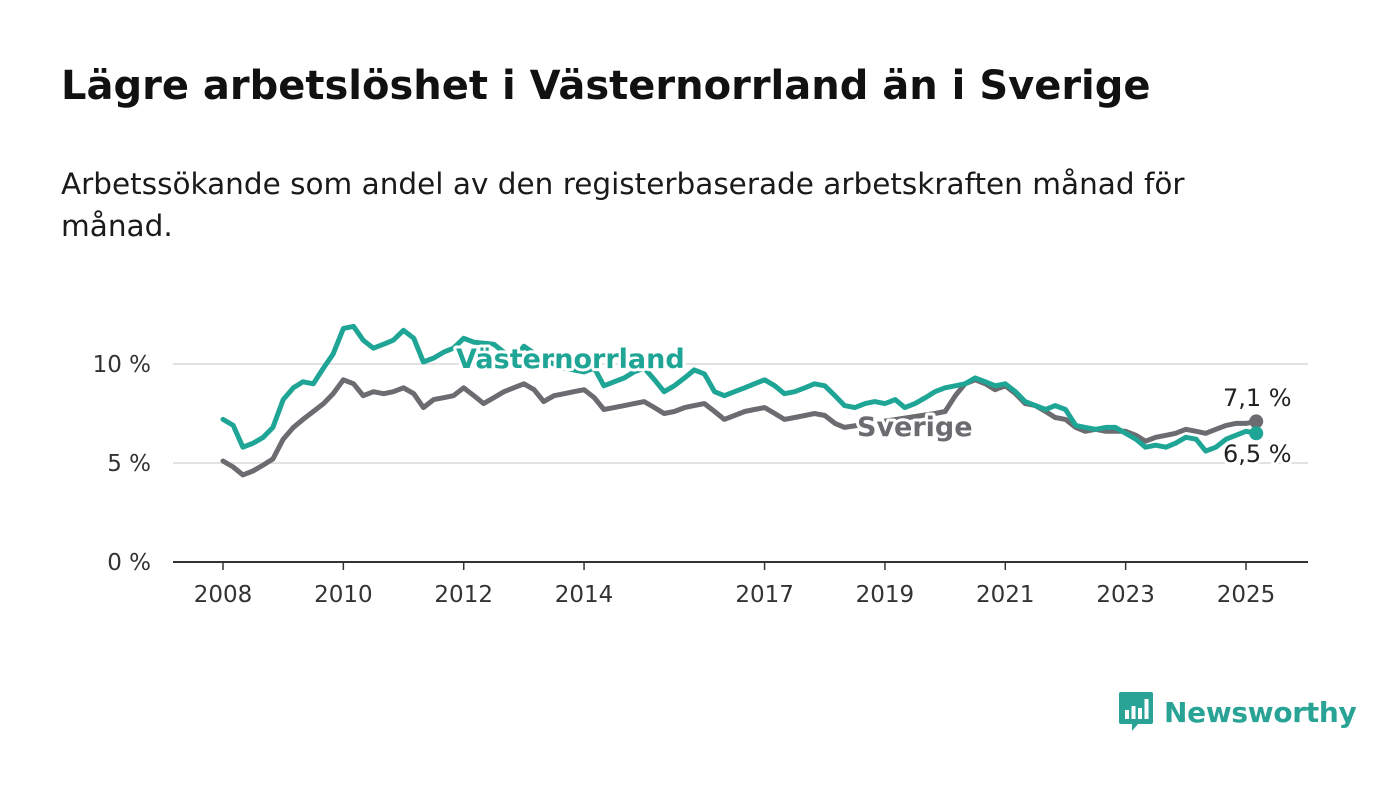  Describe the element at coordinates (223, 595) in the screenshot. I see `x-tick-label: 2008` at that location.